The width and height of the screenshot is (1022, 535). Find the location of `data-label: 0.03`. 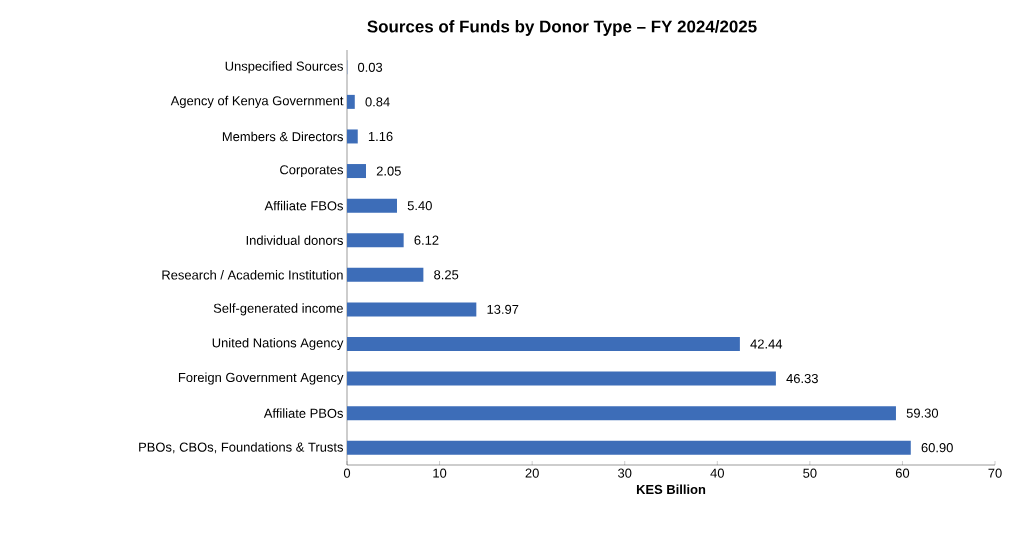

data-label: 0.03 is located at coordinates (370, 67).